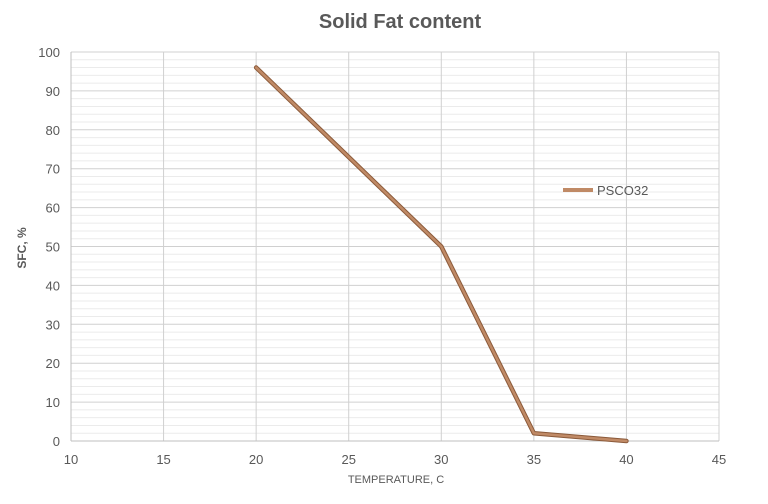 The image size is (768, 504). I want to click on y-tick-label: 0, so click(56, 441).